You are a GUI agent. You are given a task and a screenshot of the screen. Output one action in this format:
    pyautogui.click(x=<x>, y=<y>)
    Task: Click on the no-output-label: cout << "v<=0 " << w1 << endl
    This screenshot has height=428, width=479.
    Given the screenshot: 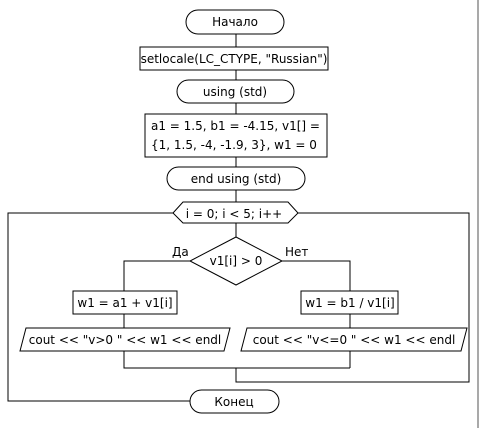 What is the action you would take?
    pyautogui.click(x=354, y=340)
    